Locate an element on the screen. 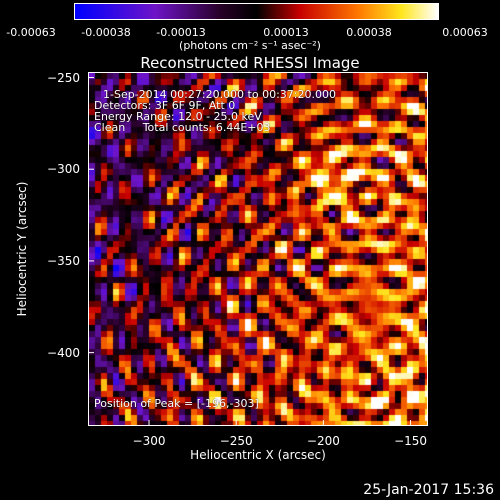 The width and height of the screenshot is (500, 500). y-tick-label: −300 is located at coordinates (63, 169).